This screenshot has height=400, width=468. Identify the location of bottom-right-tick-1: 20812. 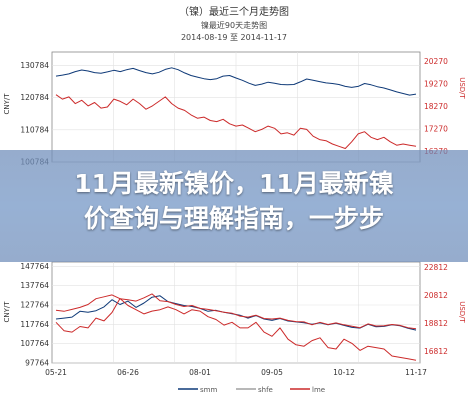
(436, 295).